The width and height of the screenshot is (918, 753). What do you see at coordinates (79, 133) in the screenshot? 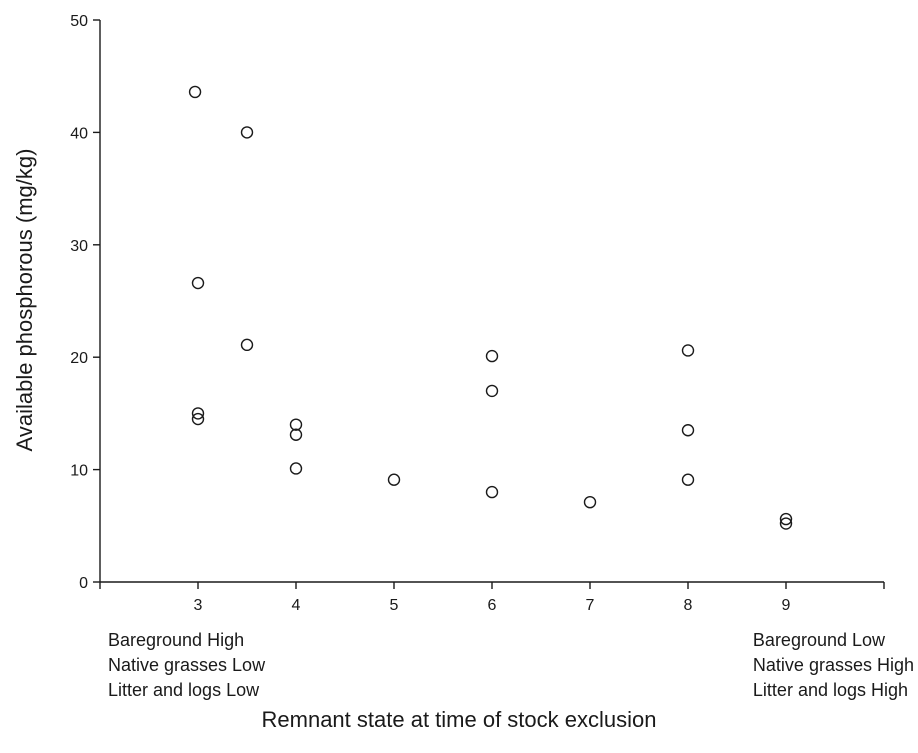
I see `y-tick-label: 40` at bounding box center [79, 133].